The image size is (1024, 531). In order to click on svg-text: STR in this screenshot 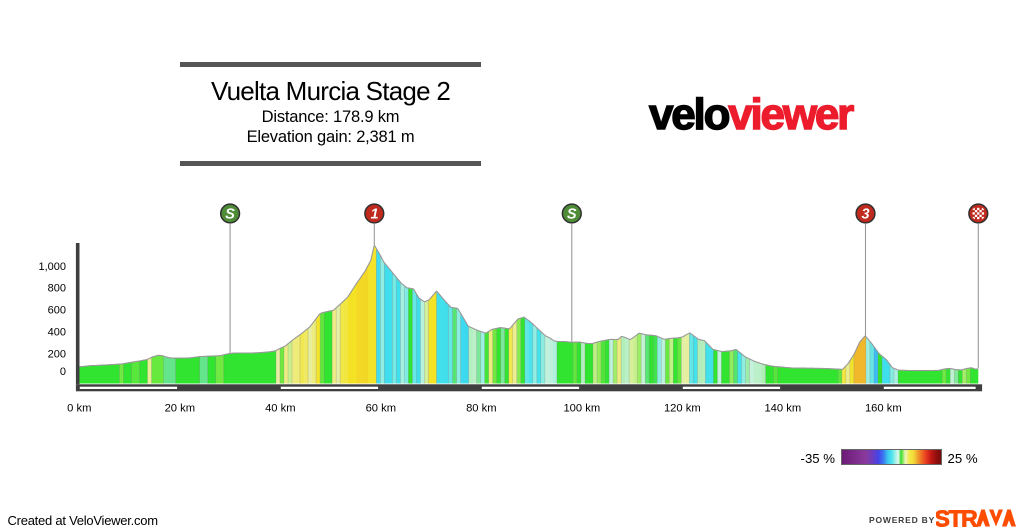, I will do `click(957, 519)`.